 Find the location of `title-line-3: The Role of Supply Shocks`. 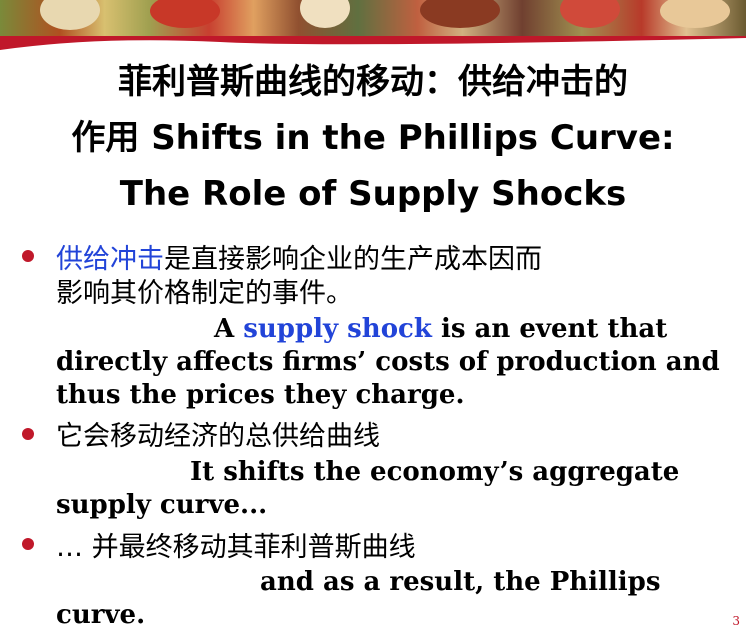

title-line-3: The Role of Supply Shocks is located at coordinates (373, 194).